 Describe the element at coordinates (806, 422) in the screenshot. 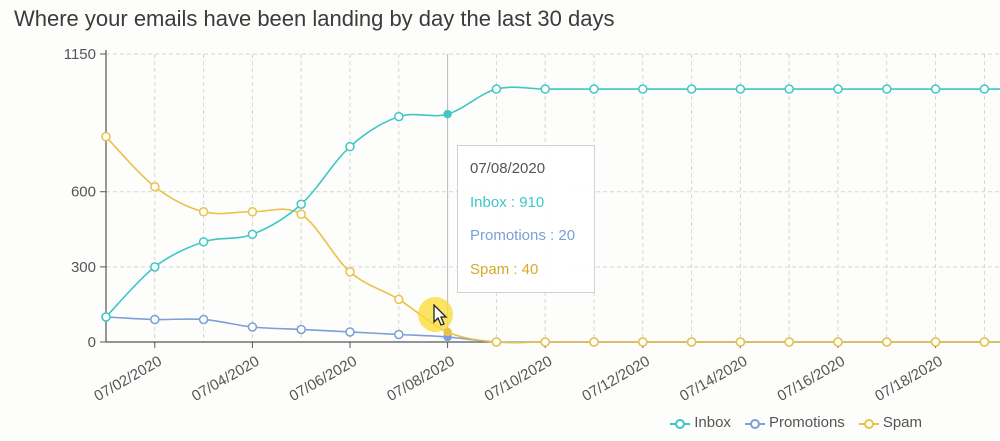

I see `legend-label: Promotions` at that location.